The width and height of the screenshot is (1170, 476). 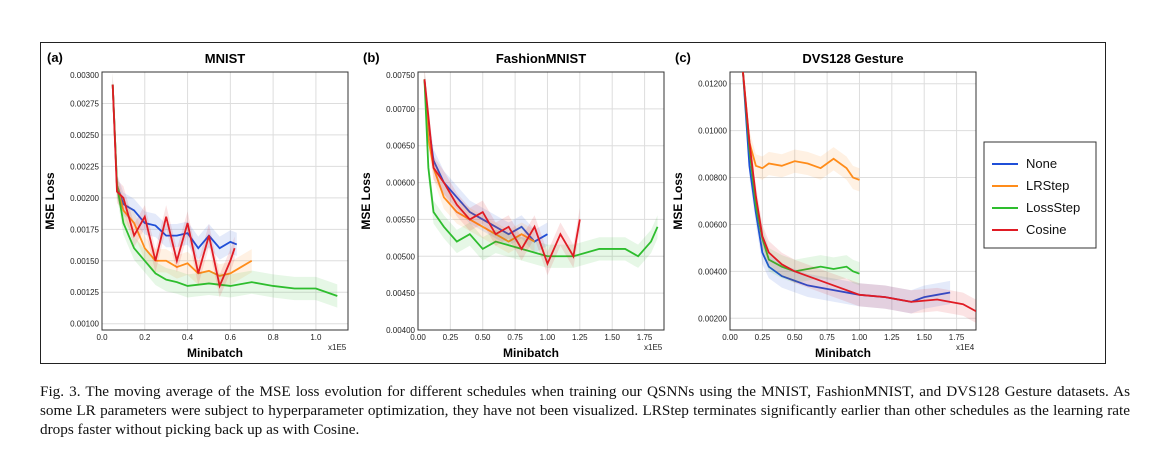 What do you see at coordinates (84, 75) in the screenshot?
I see `y-tick-label: 0.00300` at bounding box center [84, 75].